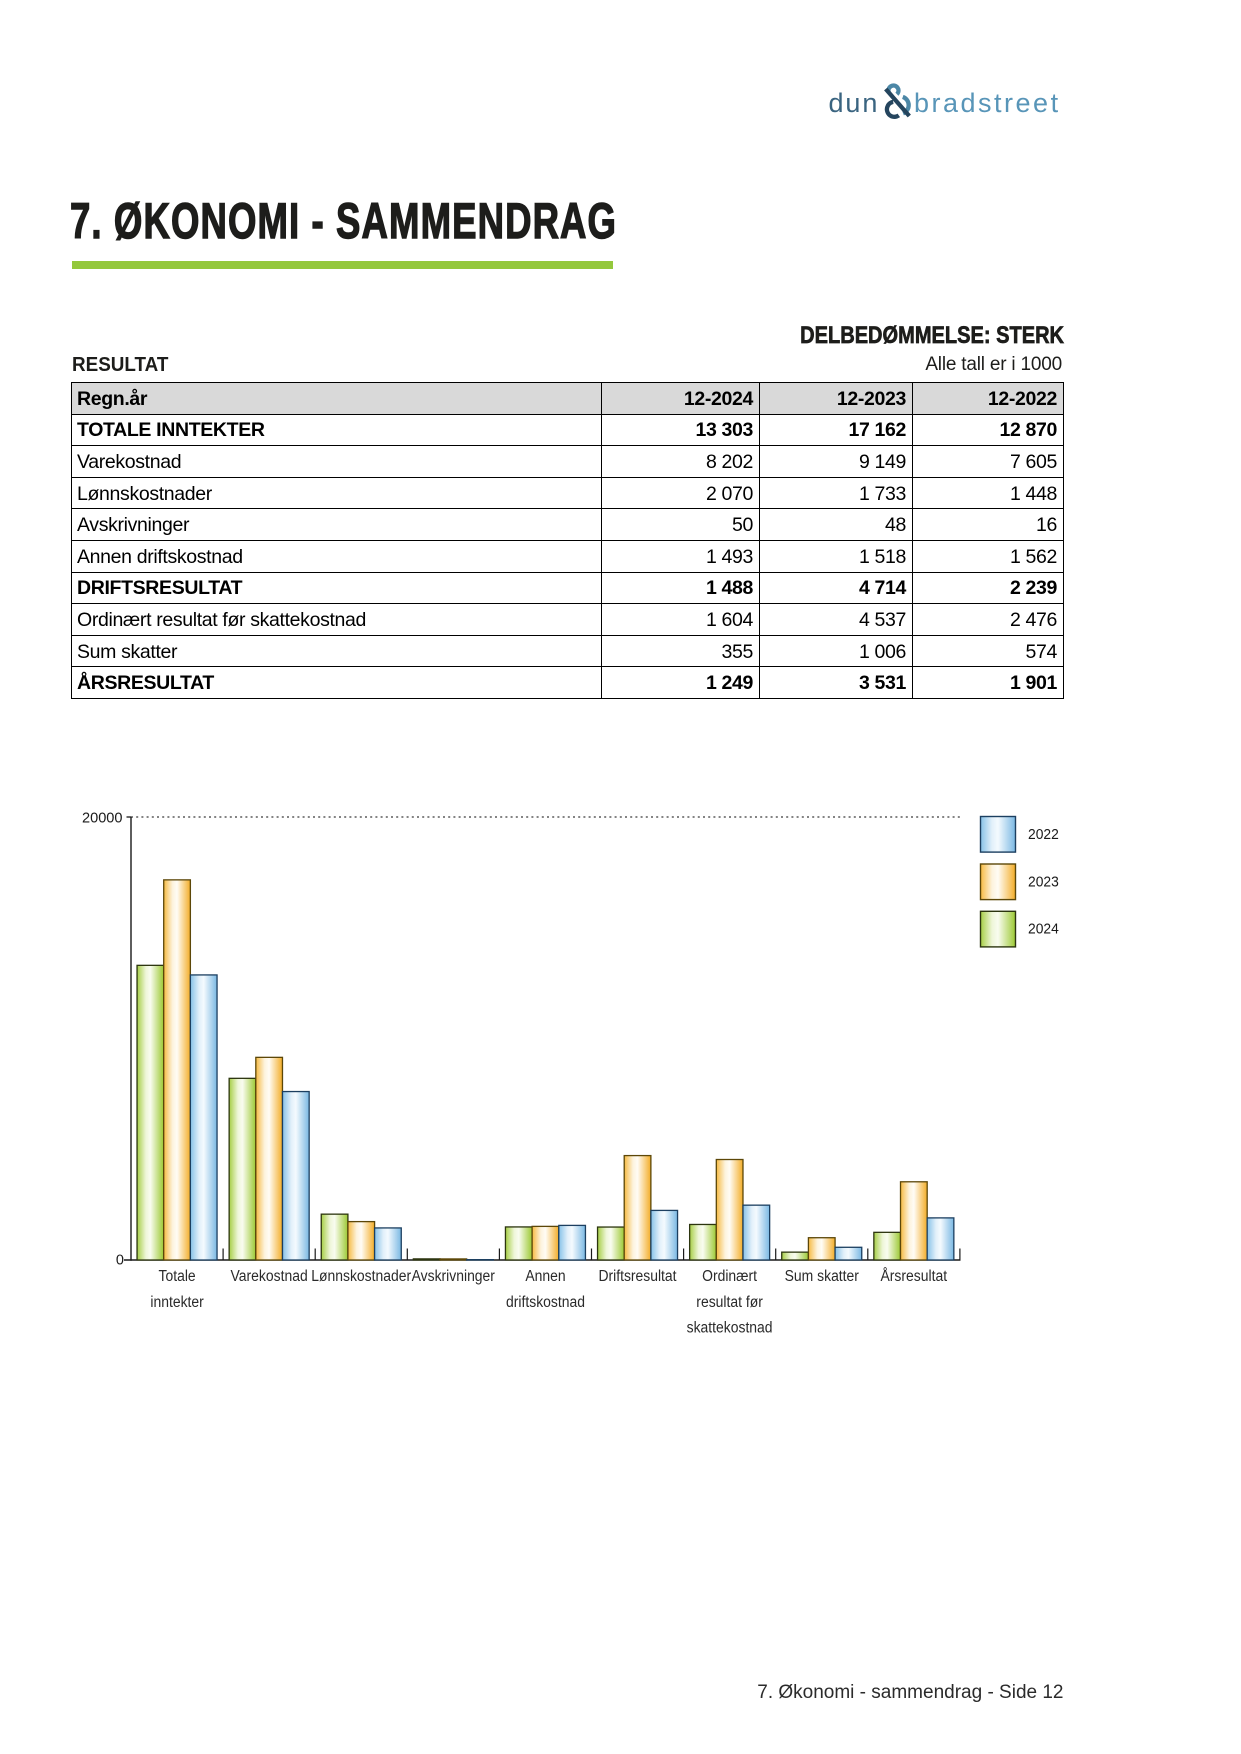 The image size is (1241, 1754). I want to click on svg-text: Avskrivninger, so click(453, 1276).